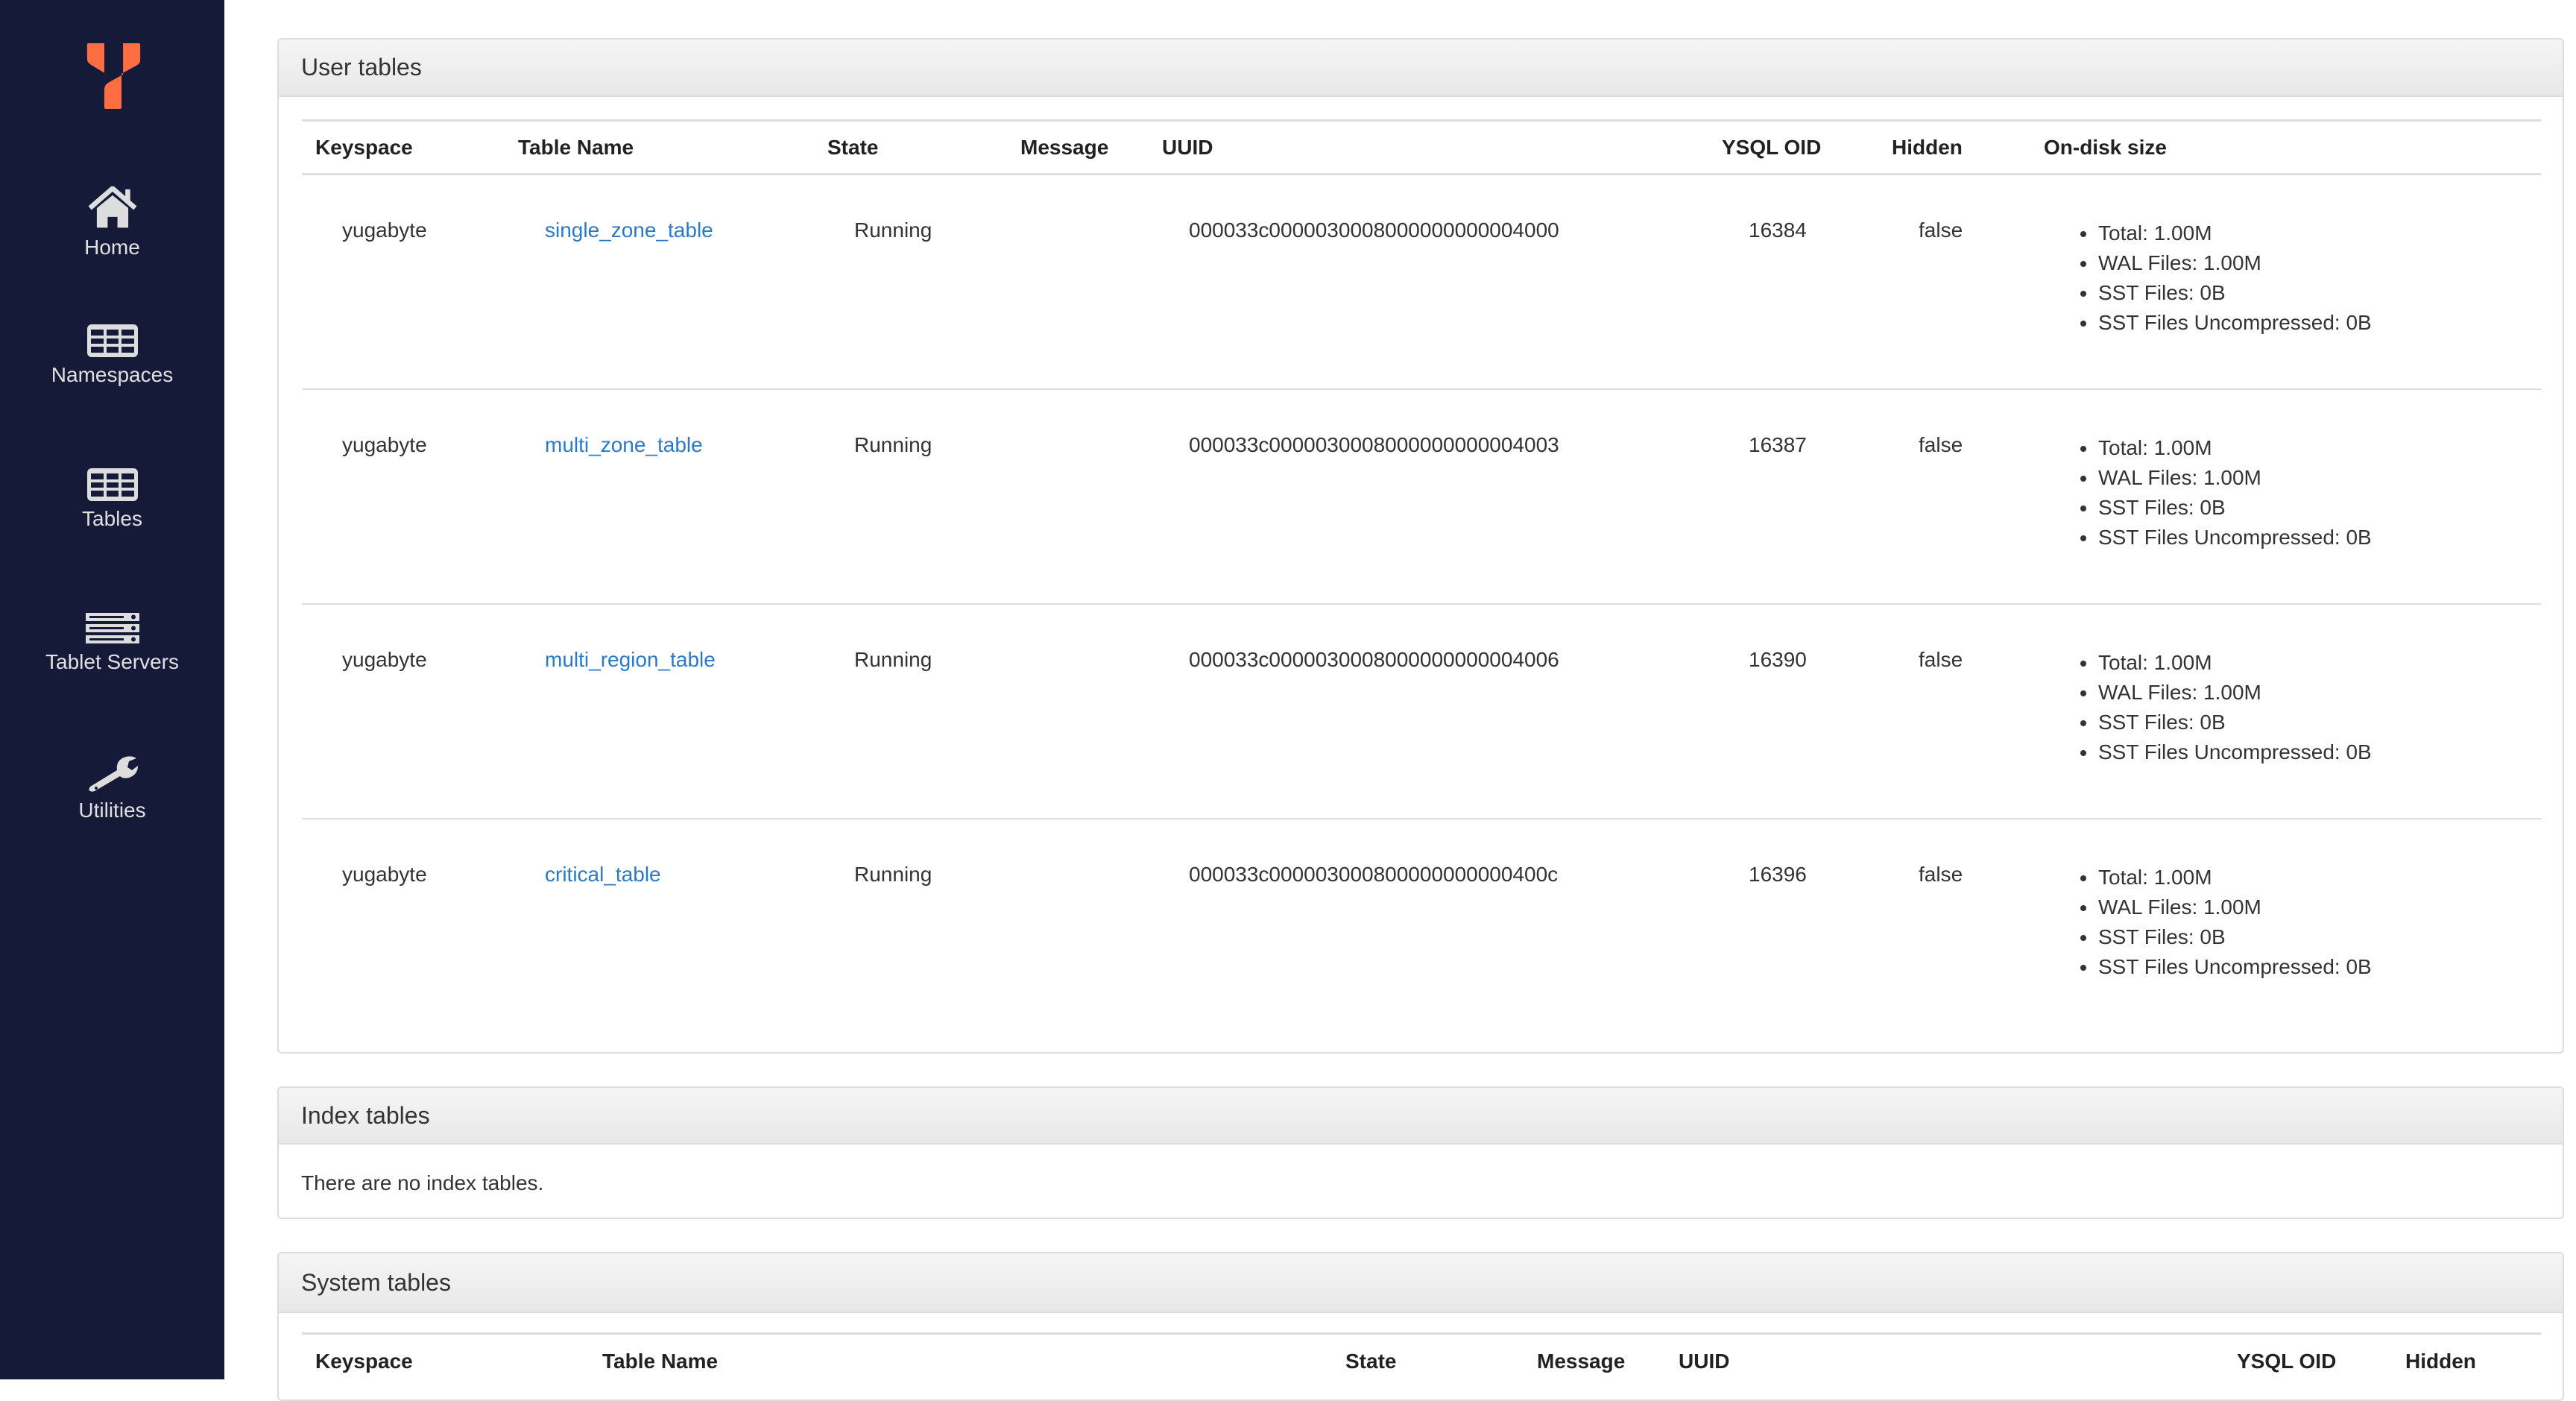 This screenshot has height=1401, width=2576. I want to click on server-icon, so click(112, 628).